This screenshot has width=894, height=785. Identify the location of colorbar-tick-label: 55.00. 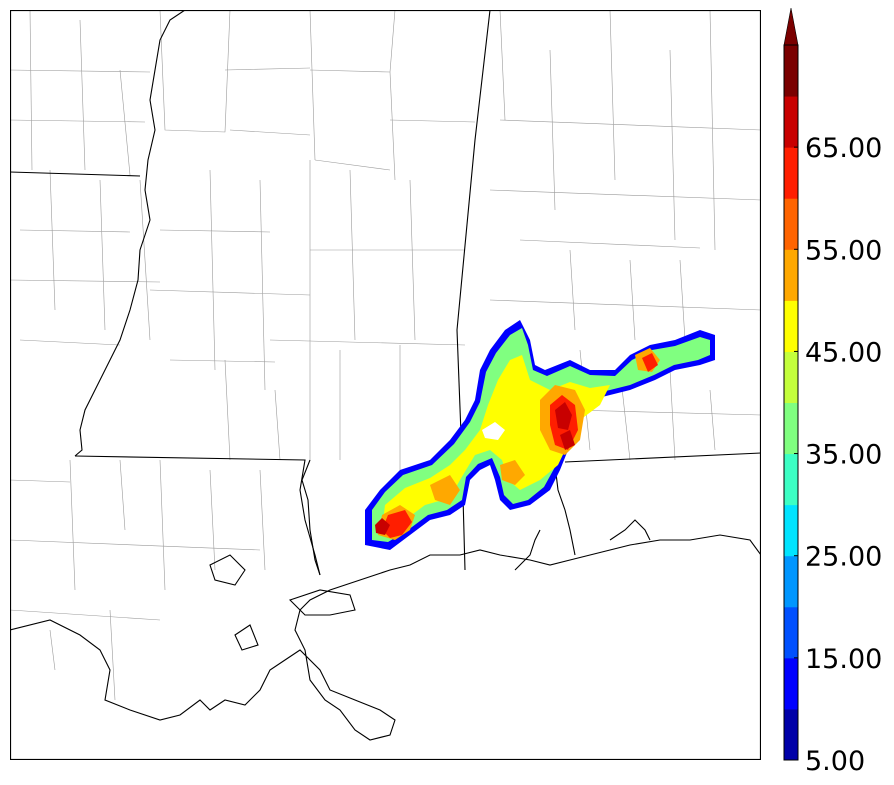
(843, 250).